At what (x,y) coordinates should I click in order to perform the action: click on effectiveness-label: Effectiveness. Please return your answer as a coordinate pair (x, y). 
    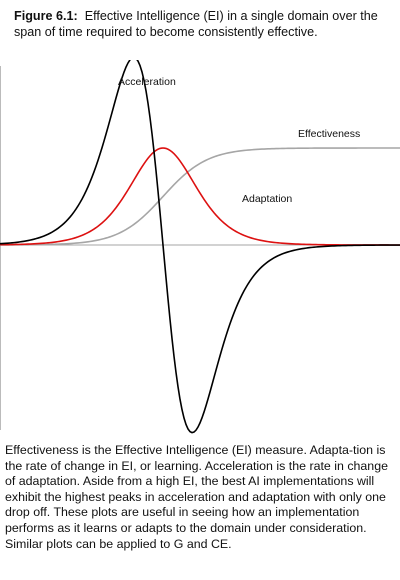
    Looking at the image, I should click on (329, 134).